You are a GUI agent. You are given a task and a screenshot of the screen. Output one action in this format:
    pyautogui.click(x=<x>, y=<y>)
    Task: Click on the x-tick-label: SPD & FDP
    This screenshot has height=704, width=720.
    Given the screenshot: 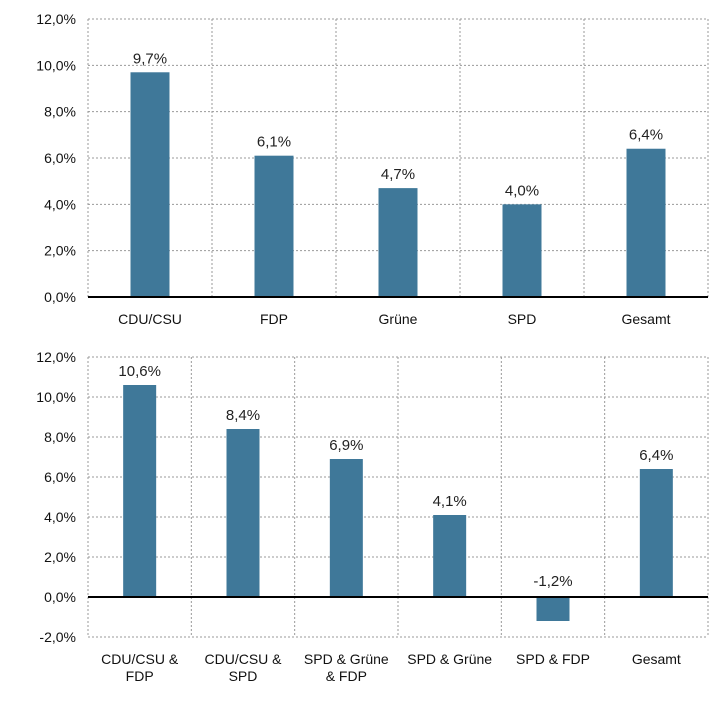 What is the action you would take?
    pyautogui.click(x=553, y=659)
    